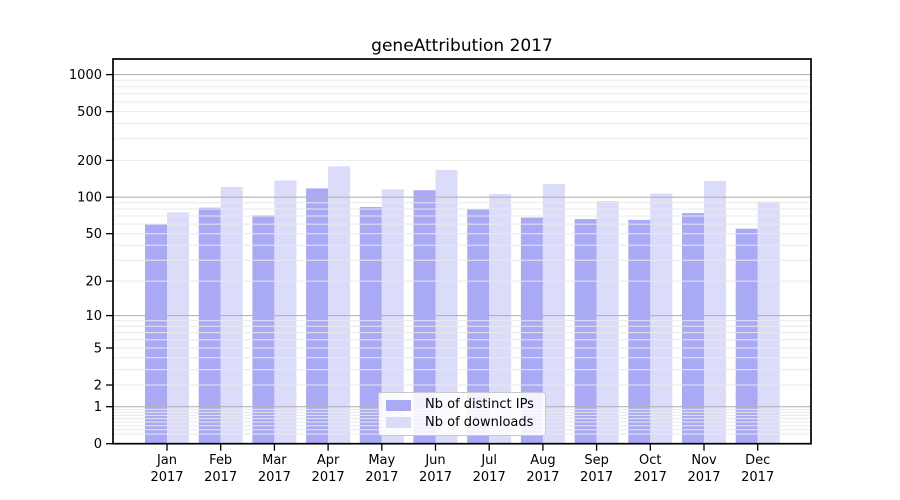  I want to click on x-tick-label-month: Dec, so click(757, 460).